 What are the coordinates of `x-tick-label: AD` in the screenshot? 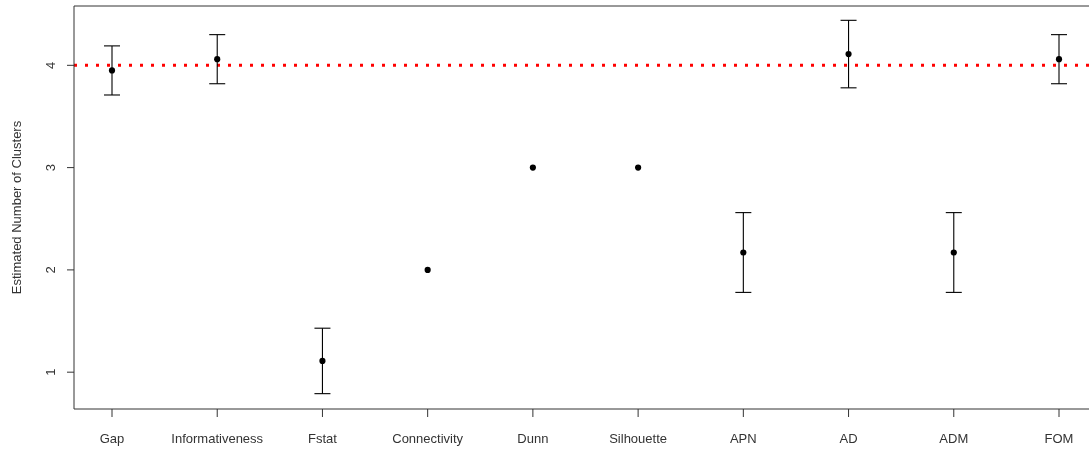 It's located at (848, 439).